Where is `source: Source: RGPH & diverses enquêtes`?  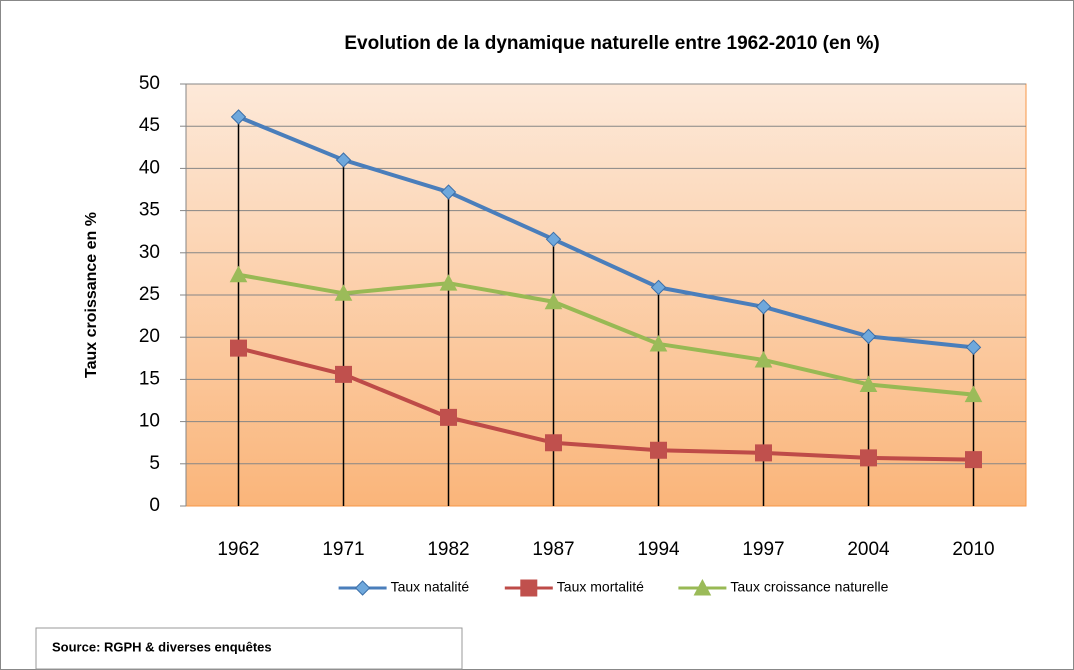
source: Source: RGPH & diverses enquêtes is located at coordinates (162, 646).